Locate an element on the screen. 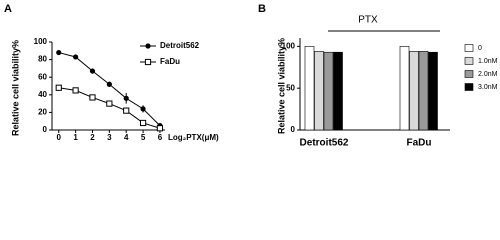 This screenshot has height=240, width=500. x-tick-label: Detroit562 is located at coordinates (324, 143).